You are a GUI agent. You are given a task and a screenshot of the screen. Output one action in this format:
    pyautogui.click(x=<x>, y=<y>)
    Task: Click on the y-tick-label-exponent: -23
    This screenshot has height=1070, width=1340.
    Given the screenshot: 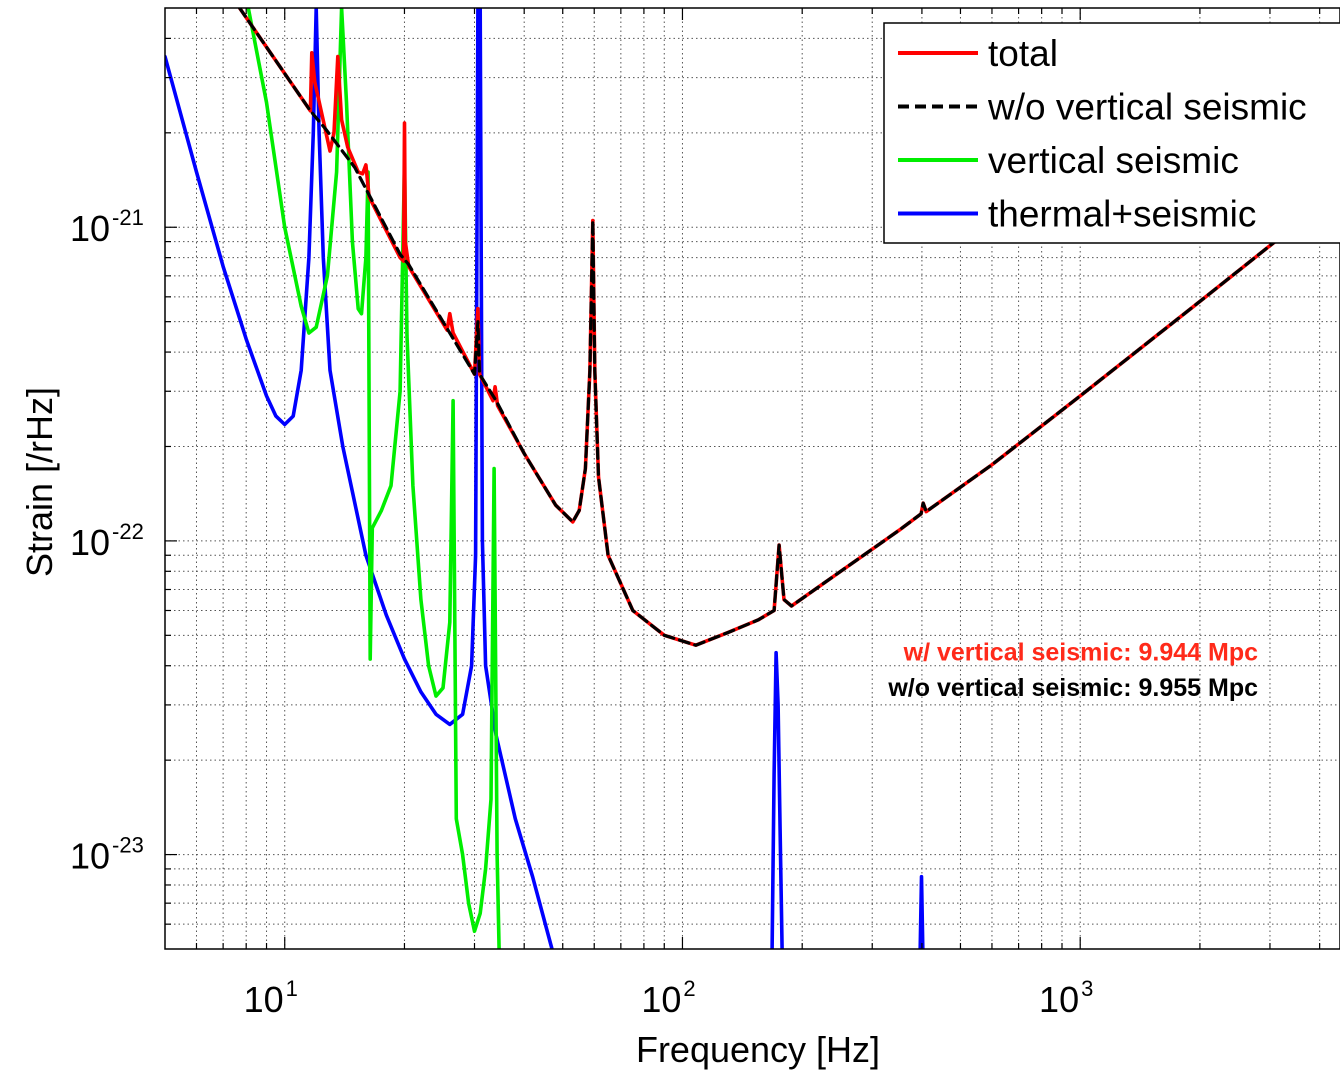 What is the action you would take?
    pyautogui.click(x=128, y=845)
    